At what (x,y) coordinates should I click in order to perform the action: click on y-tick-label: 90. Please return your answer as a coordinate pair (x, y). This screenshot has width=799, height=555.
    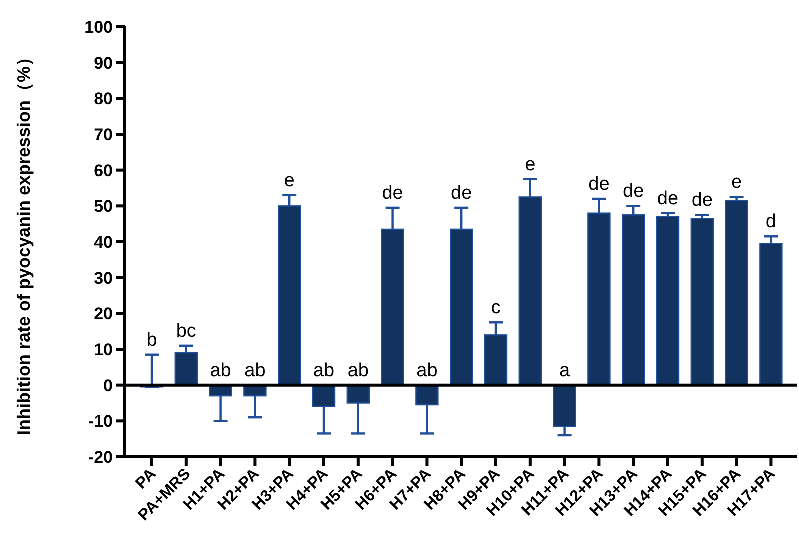
    Looking at the image, I should click on (103, 63).